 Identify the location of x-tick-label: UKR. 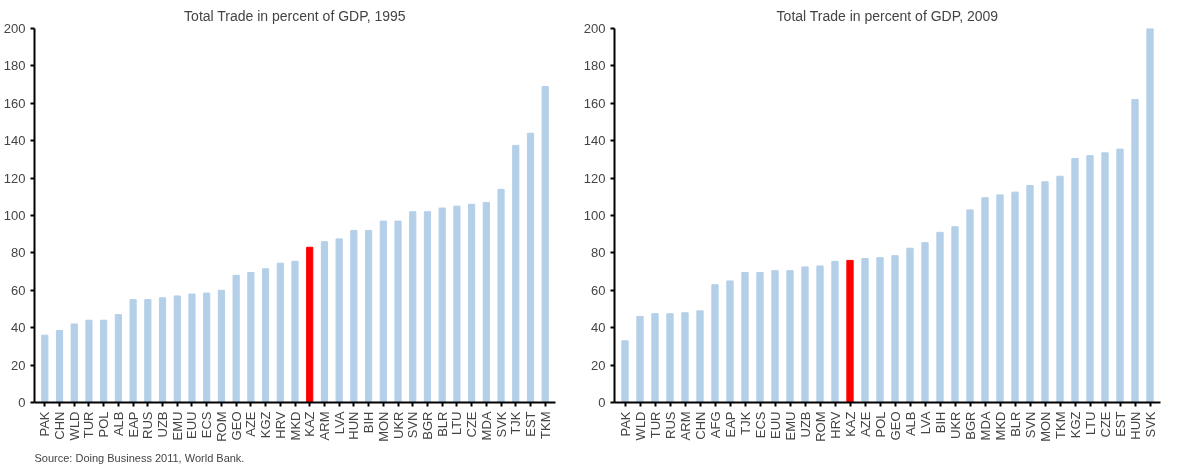
(398, 425).